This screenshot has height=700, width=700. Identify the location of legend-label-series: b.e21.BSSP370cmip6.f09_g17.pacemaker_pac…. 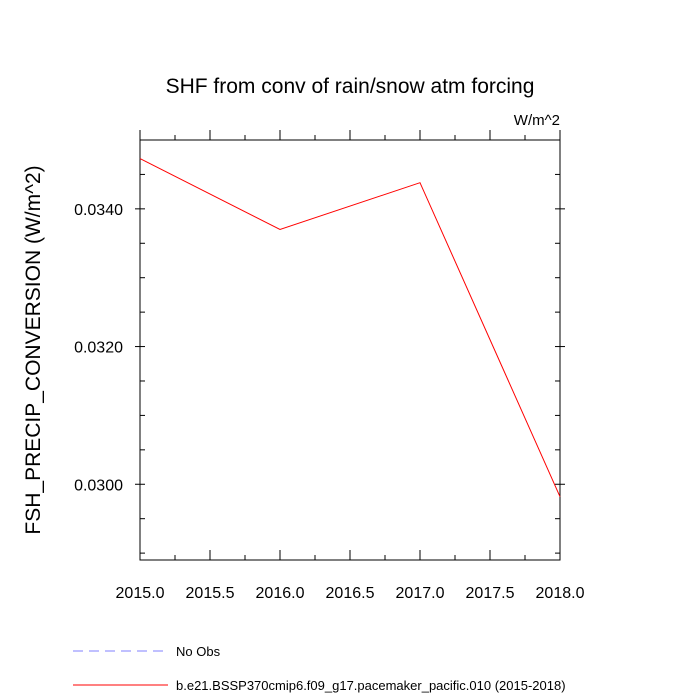
(371, 685).